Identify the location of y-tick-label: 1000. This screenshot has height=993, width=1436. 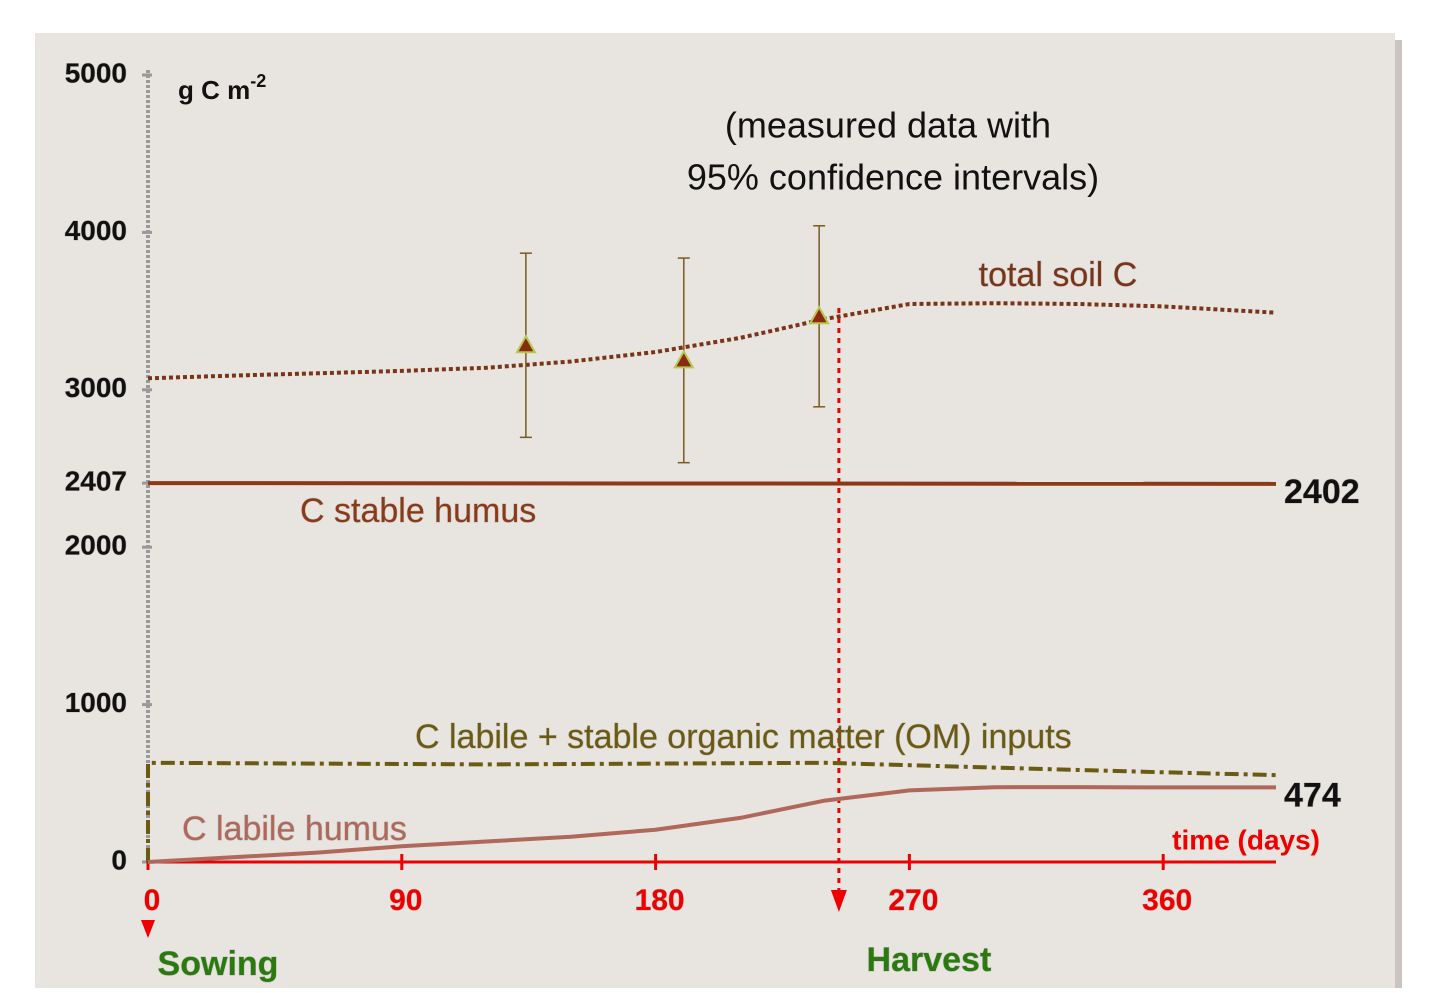
(96, 702).